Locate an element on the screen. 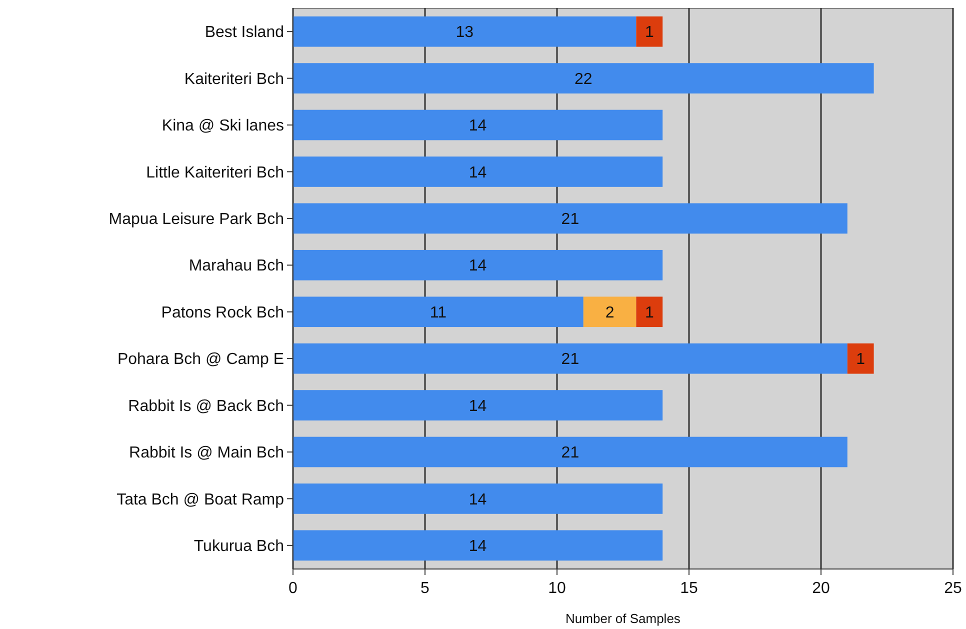 This screenshot has width=966, height=629. x-tick-label: 15 is located at coordinates (689, 588).